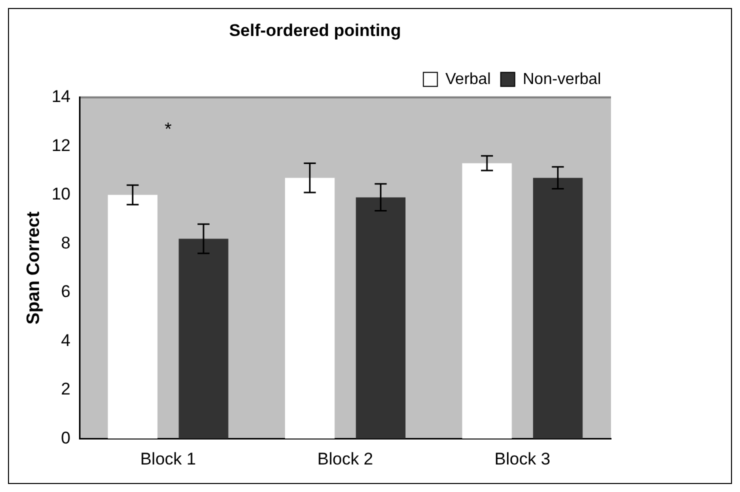  What do you see at coordinates (168, 128) in the screenshot?
I see `annotation: *` at bounding box center [168, 128].